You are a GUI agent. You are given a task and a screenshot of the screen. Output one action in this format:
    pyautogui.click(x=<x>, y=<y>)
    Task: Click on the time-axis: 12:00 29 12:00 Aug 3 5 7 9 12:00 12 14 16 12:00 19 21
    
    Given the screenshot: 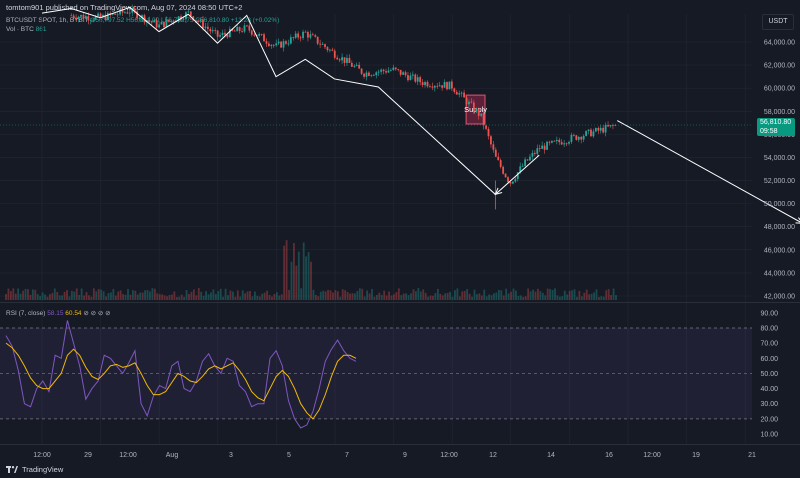 What is the action you would take?
    pyautogui.click(x=394, y=455)
    